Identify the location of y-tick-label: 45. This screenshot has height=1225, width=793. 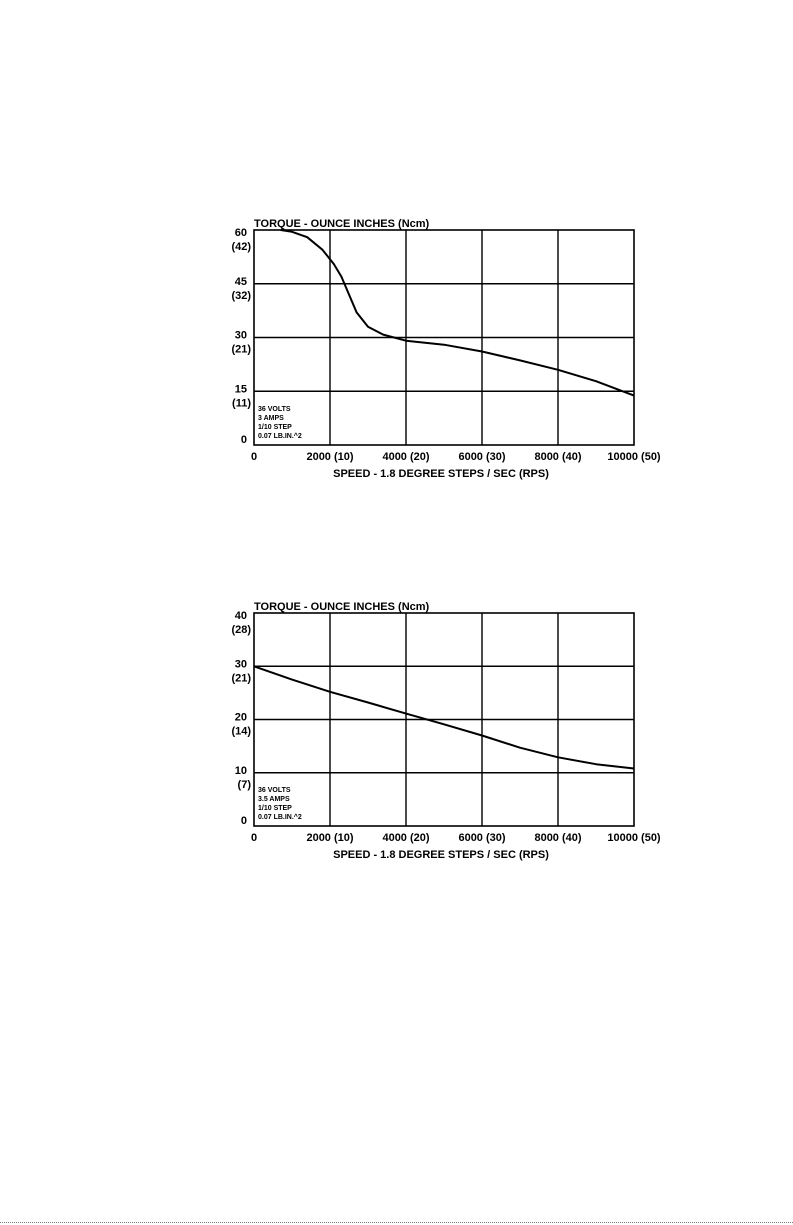
(241, 282).